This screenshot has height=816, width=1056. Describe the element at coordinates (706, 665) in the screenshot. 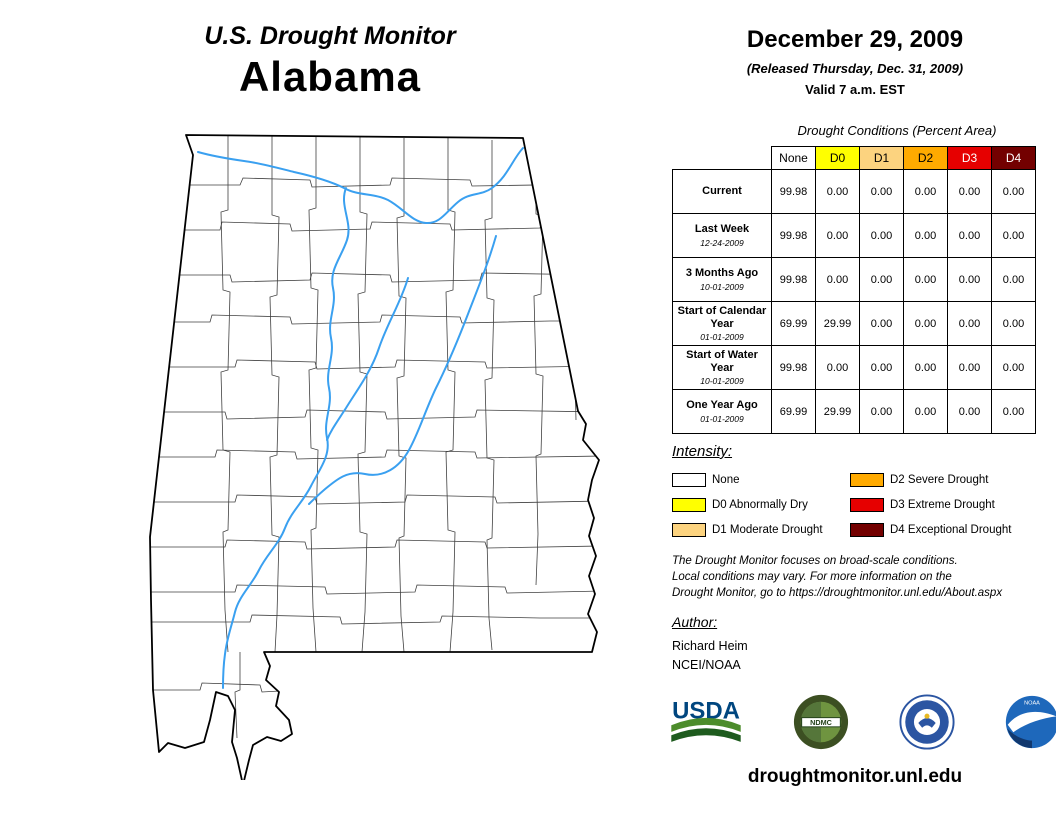

I see `author-org: NCEI/NOAA` at that location.